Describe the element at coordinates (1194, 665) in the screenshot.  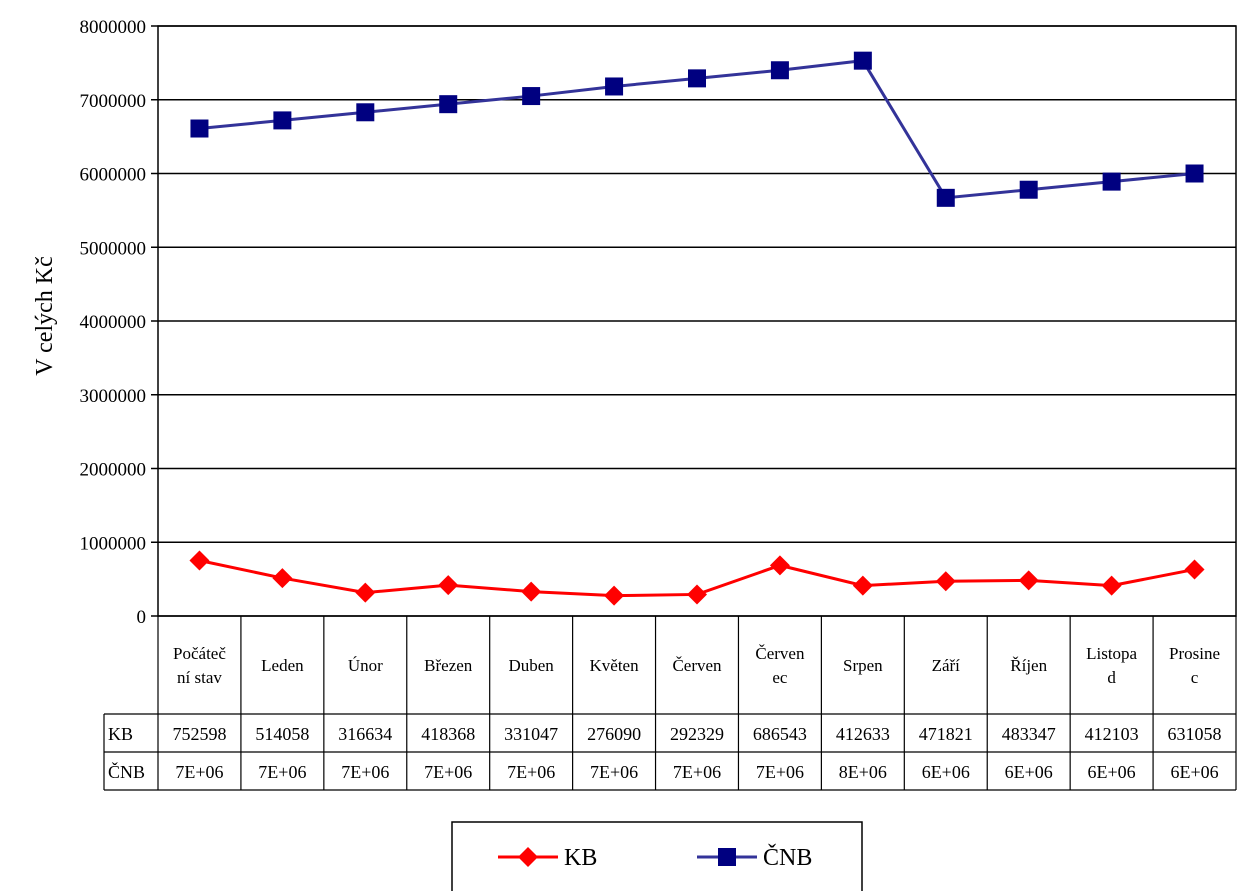
I see `x-tick-label: Prosine c` at that location.